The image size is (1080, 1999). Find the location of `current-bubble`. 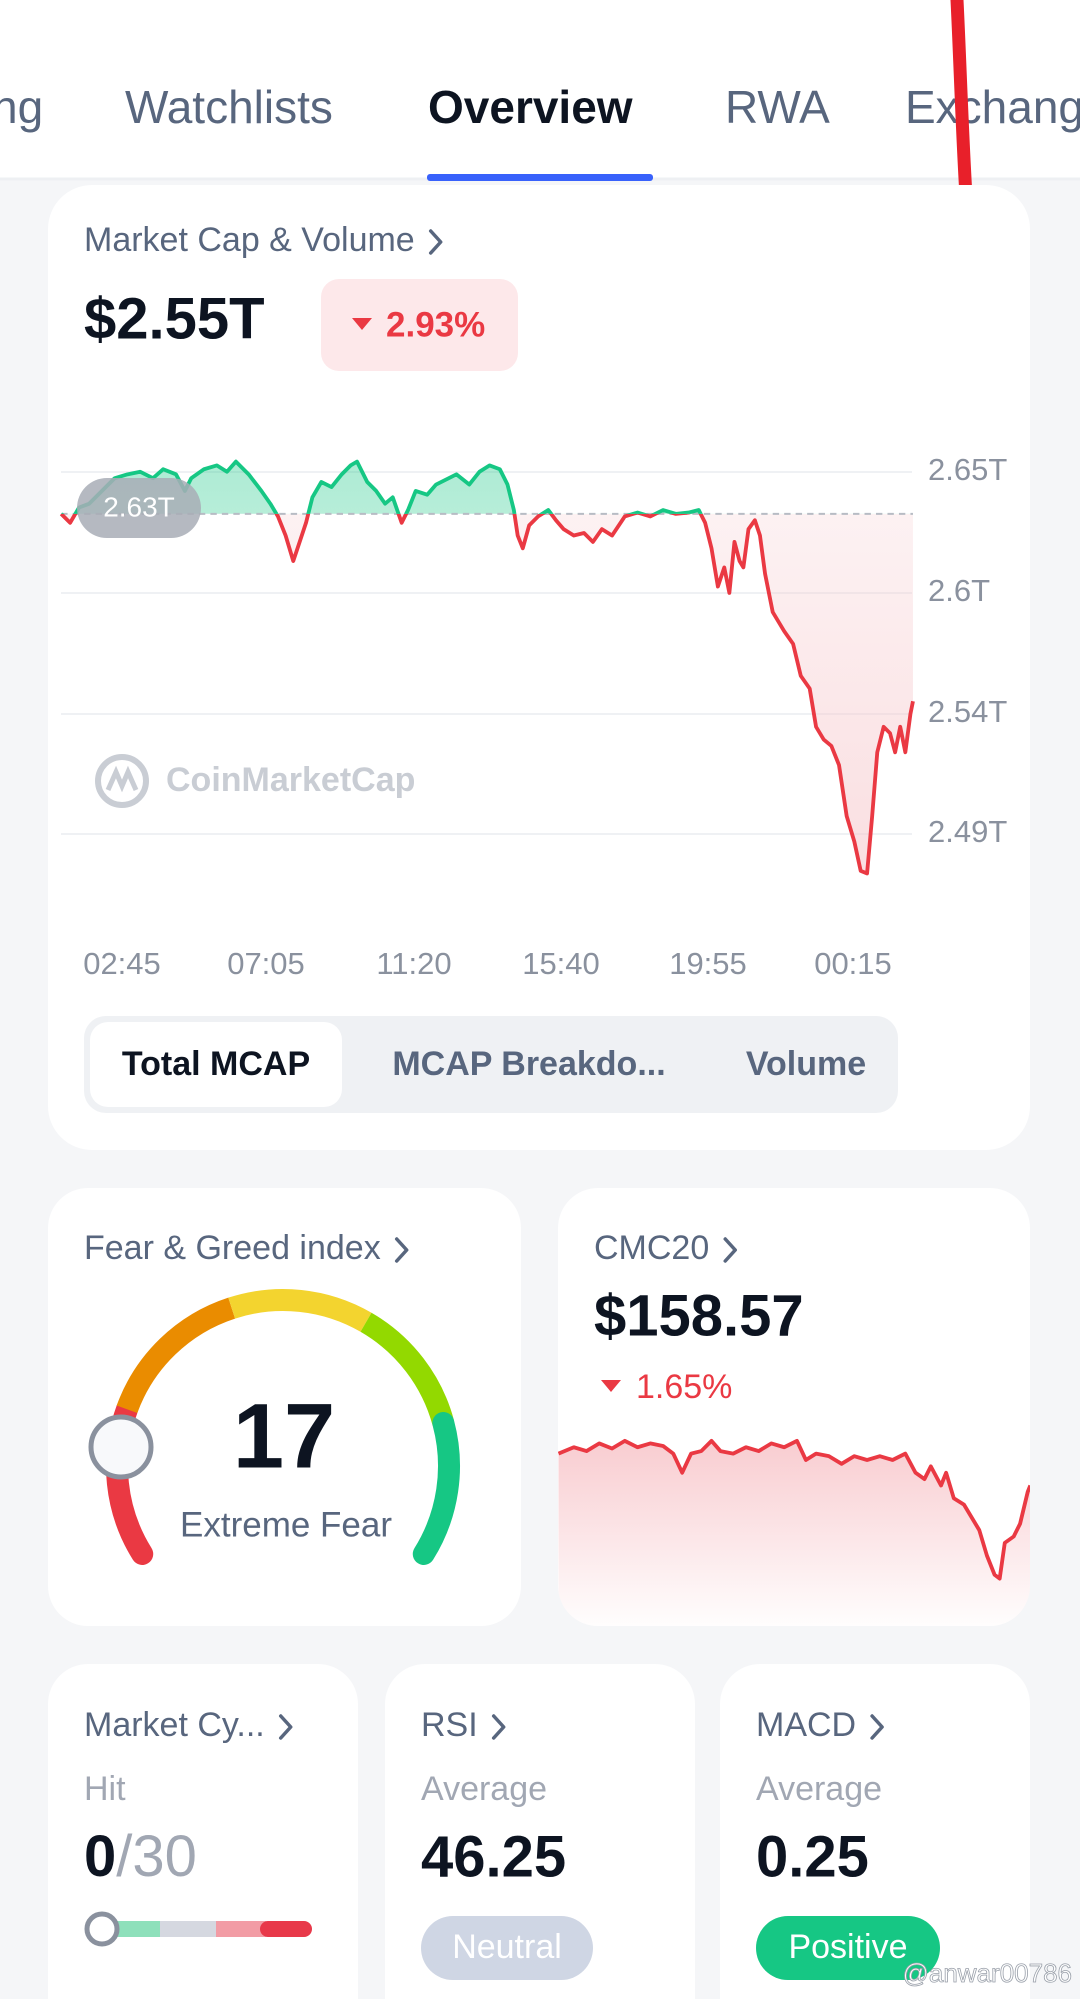

current-bubble is located at coordinates (139, 508).